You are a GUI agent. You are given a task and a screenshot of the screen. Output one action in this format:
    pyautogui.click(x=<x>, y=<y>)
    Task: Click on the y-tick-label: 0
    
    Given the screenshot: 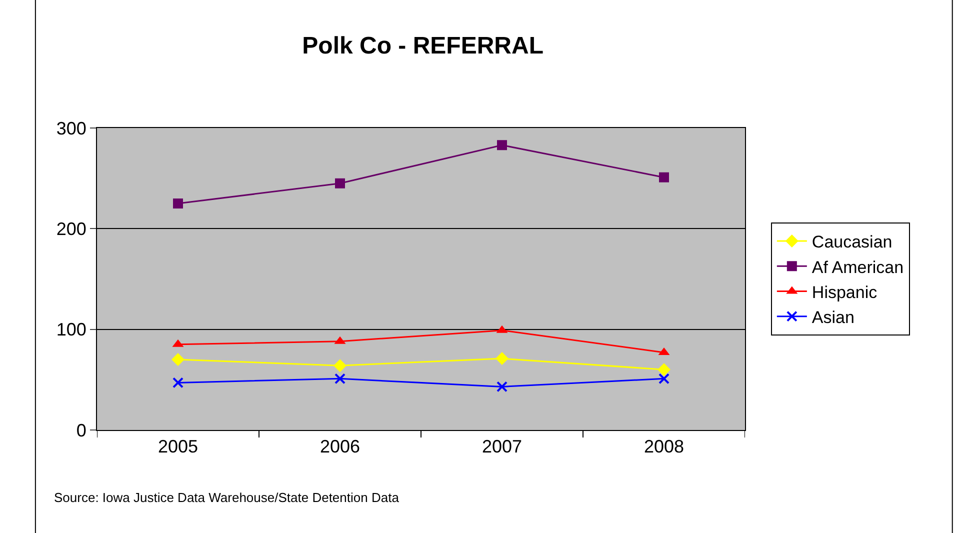 What is the action you would take?
    pyautogui.click(x=81, y=430)
    